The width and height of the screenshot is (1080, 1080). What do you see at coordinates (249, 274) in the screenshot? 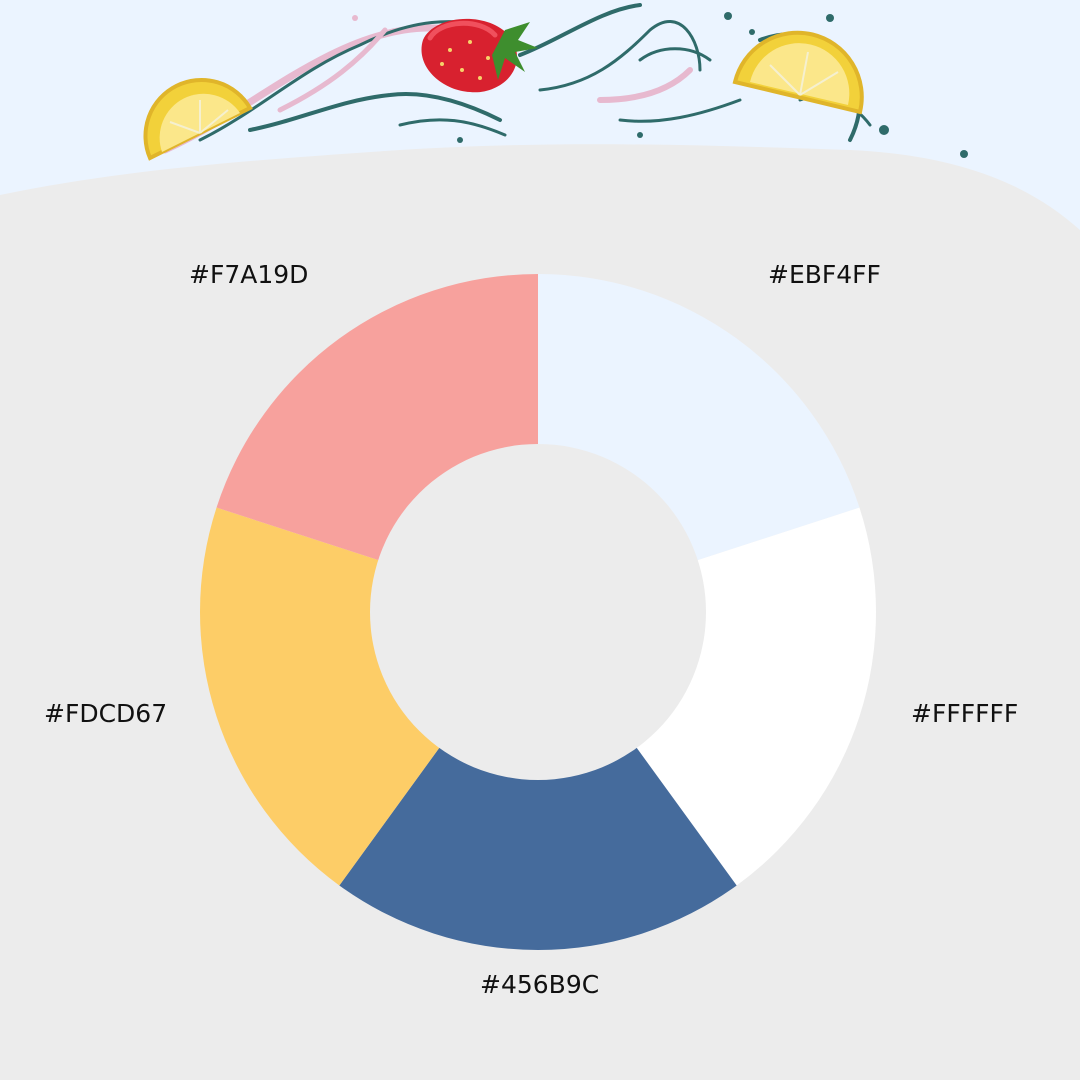
I see `swatch-label-f7a19d: #F7A19D` at bounding box center [249, 274].